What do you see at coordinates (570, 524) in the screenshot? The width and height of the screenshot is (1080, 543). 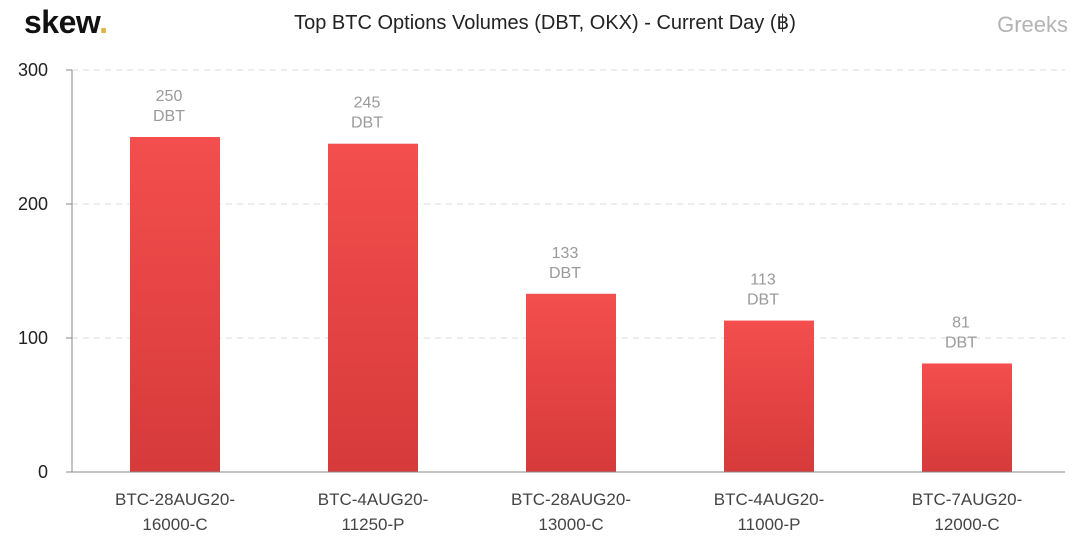 I see `x-tick-label: 13000-C` at bounding box center [570, 524].